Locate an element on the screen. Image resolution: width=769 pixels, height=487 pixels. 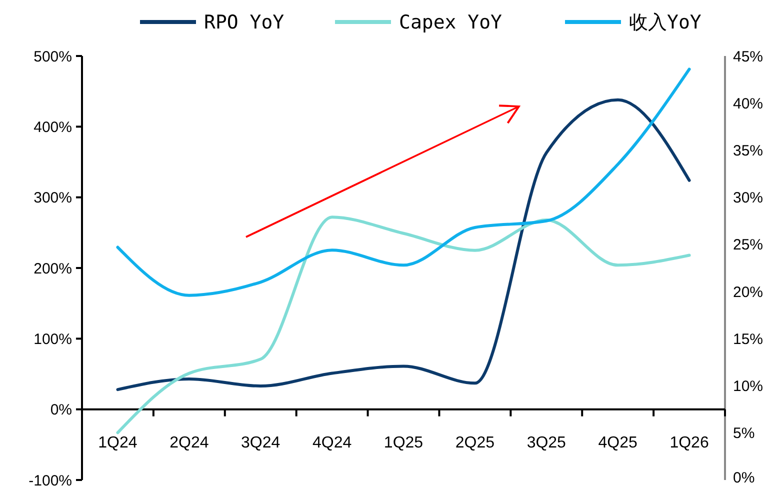
y2-tick-label: 30% is located at coordinates (748, 198).